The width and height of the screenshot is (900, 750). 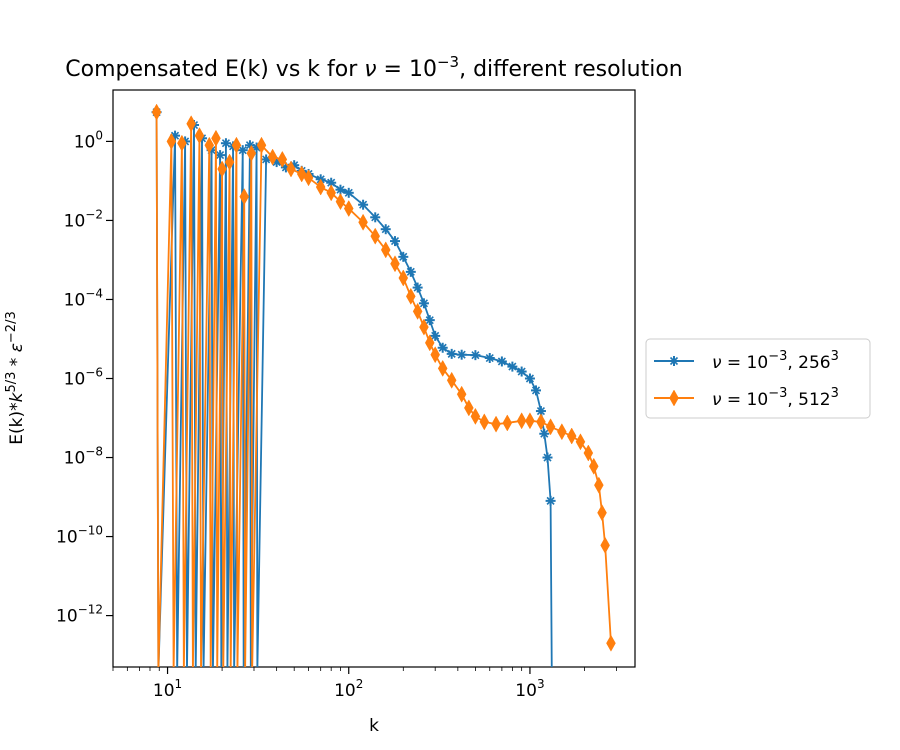 What do you see at coordinates (79, 615) in the screenshot?
I see `y-tick-label-6: 10⁻¹²` at bounding box center [79, 615].